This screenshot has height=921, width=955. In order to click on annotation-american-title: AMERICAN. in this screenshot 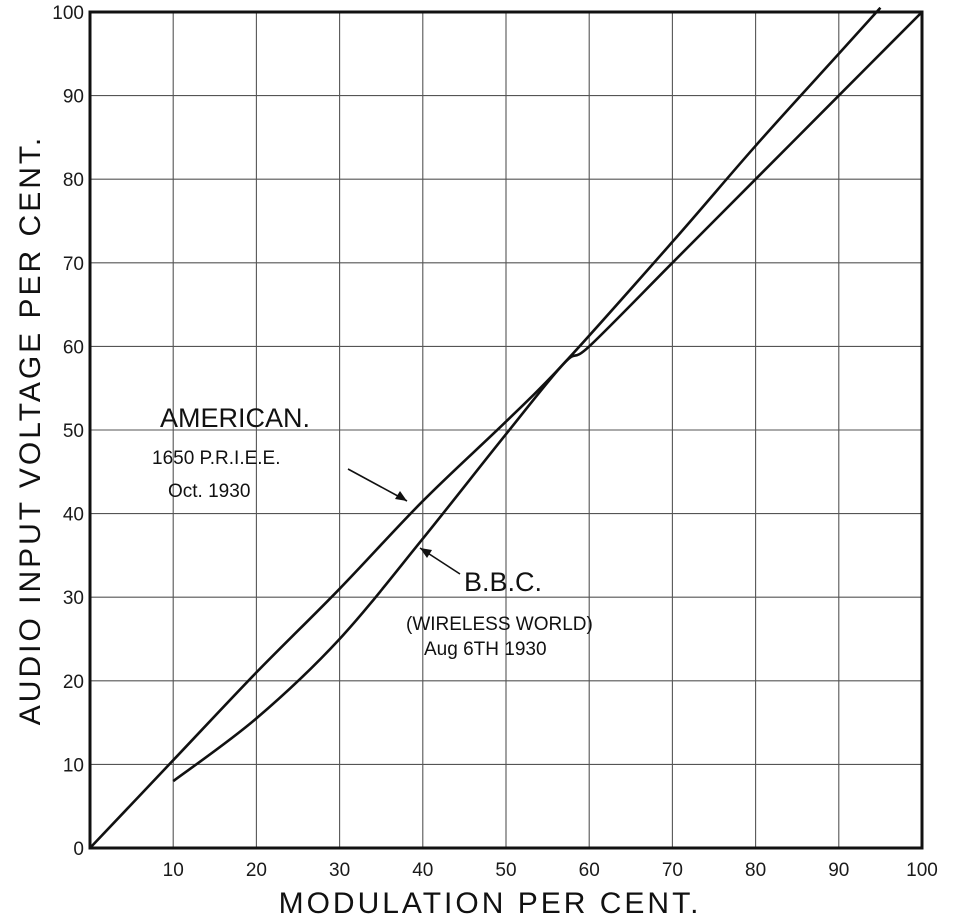, I will do `click(235, 418)`.